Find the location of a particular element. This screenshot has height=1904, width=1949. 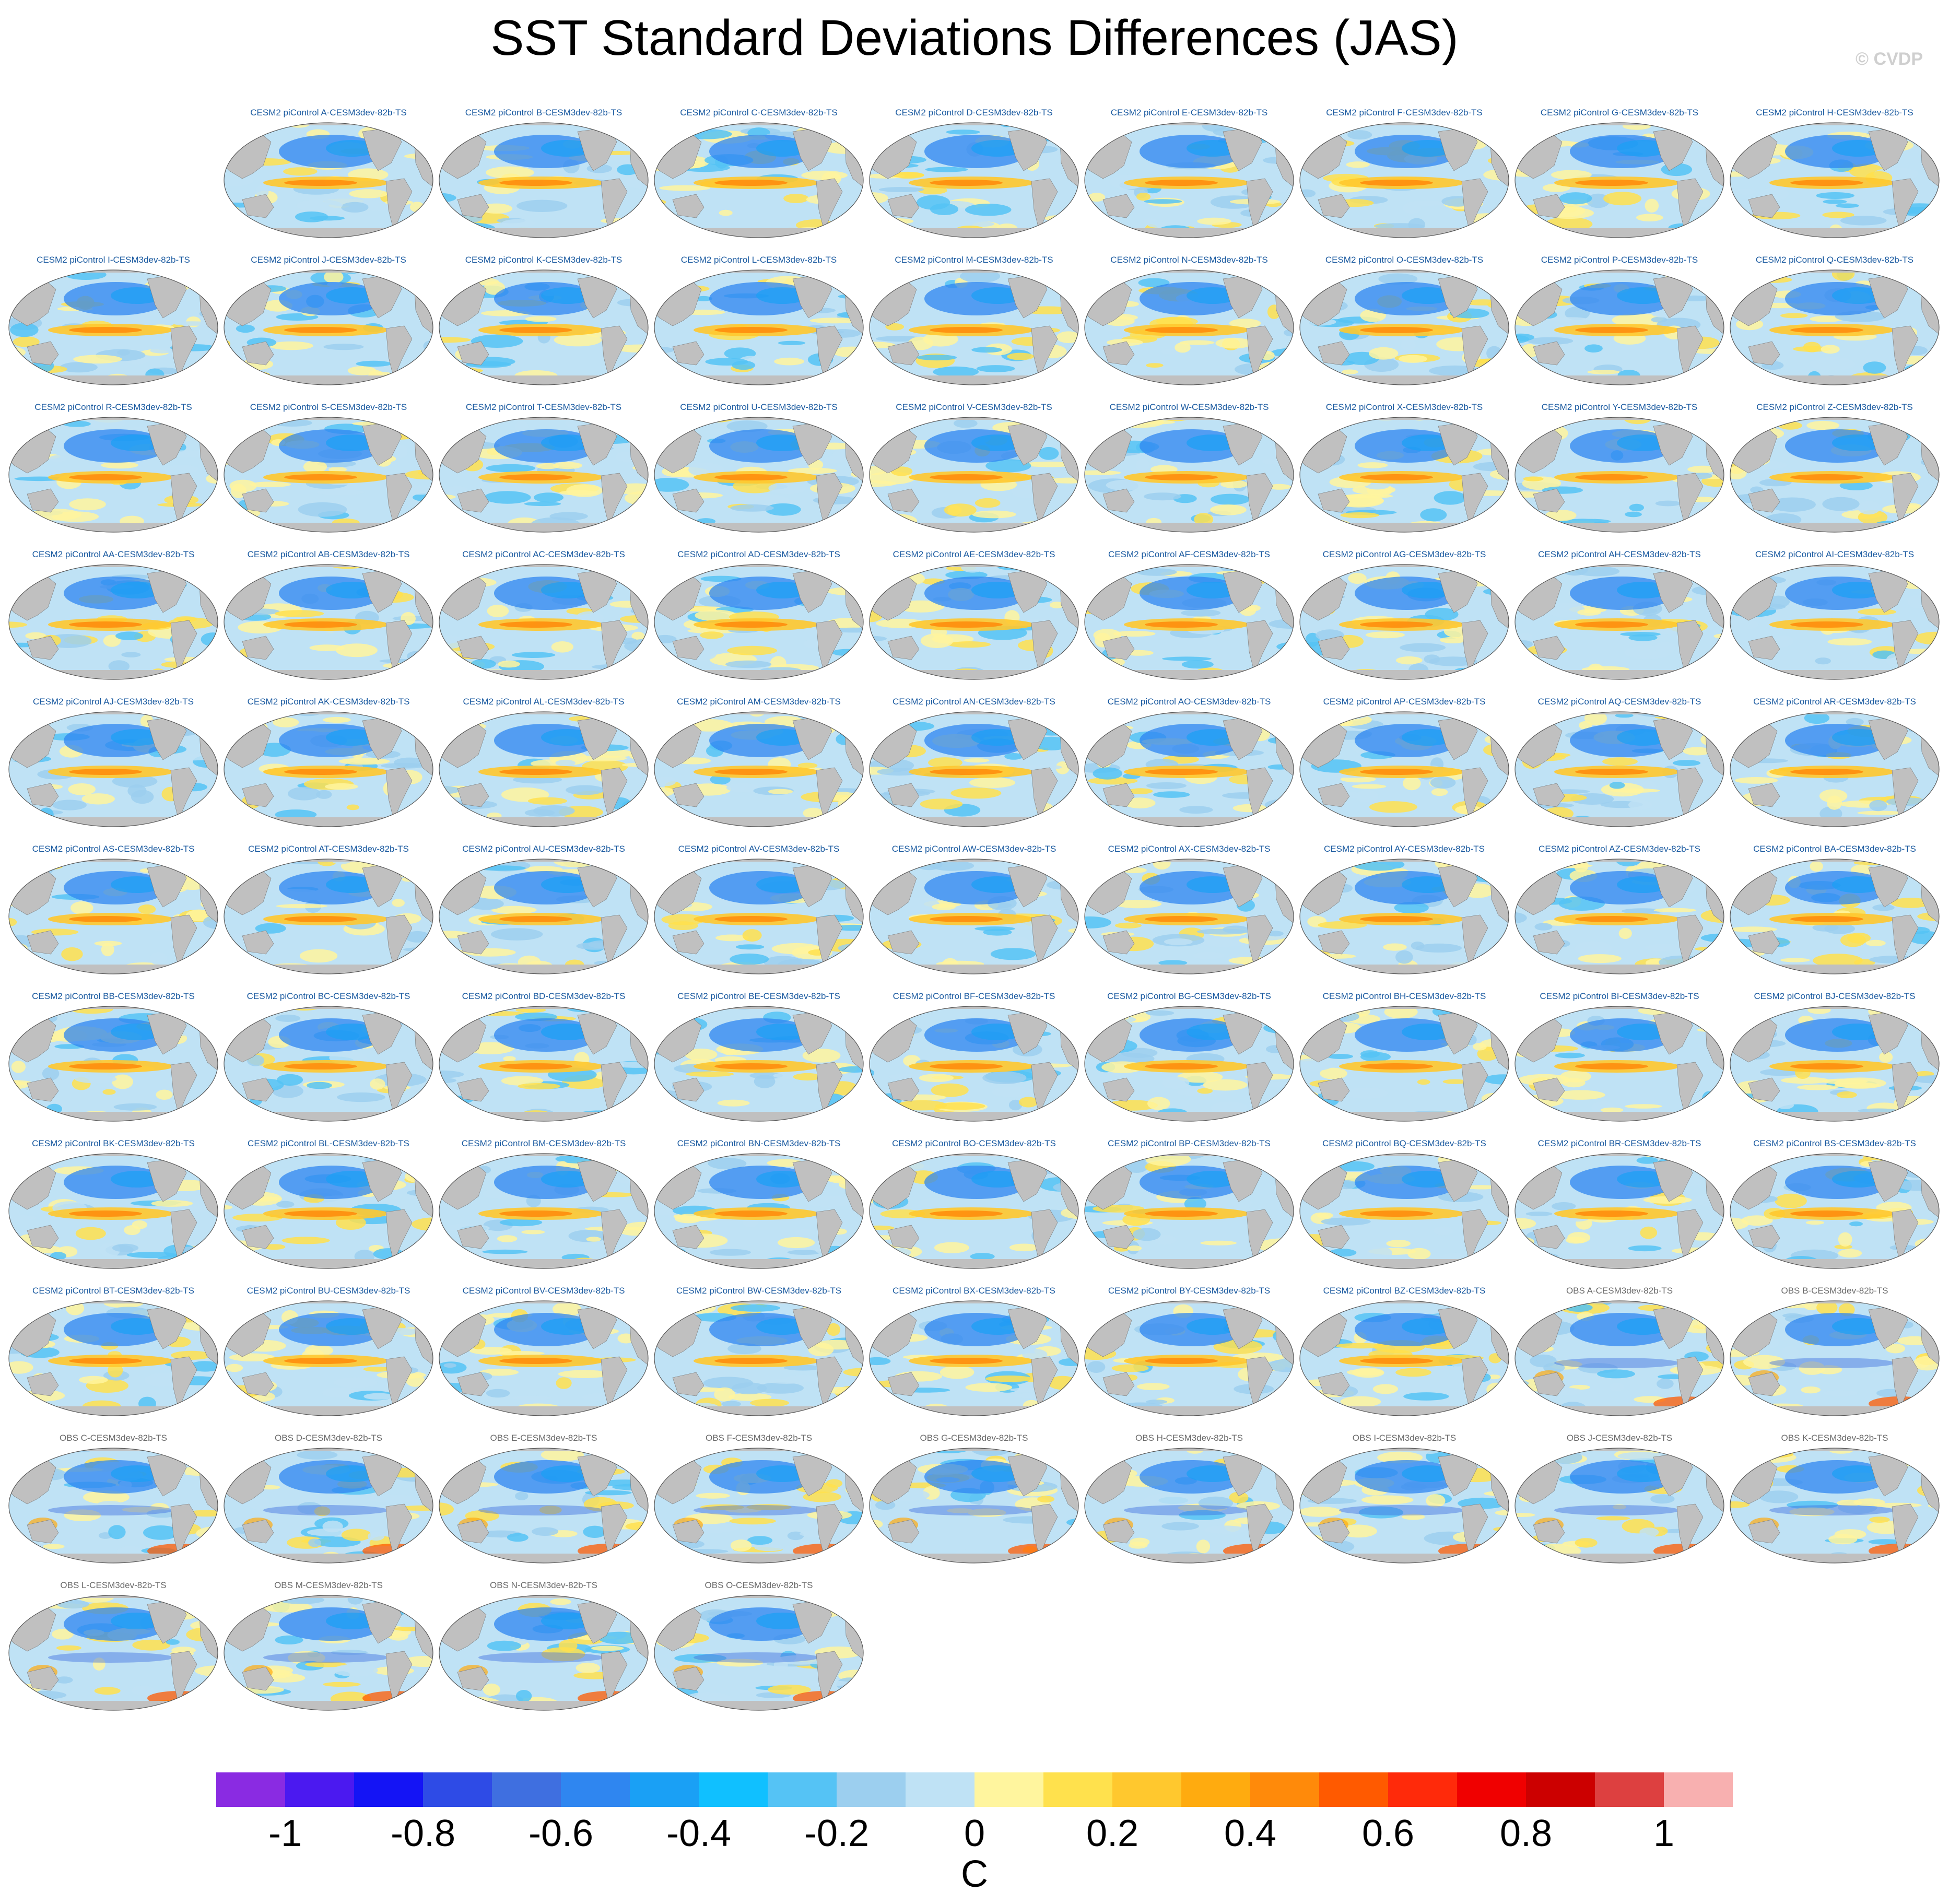

map-panel: CESM2 piControl AS-CESM3dev-82b-TS is located at coordinates (113, 911).